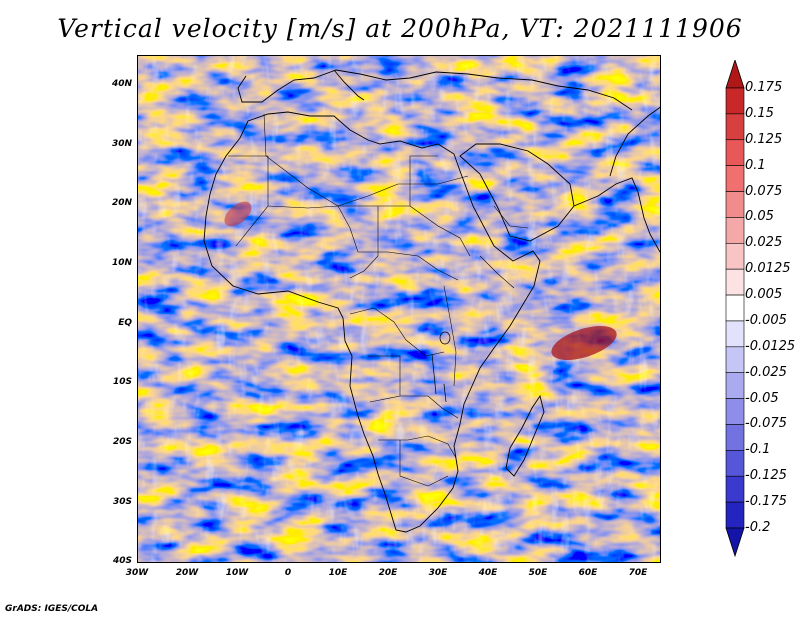  Describe the element at coordinates (338, 573) in the screenshot. I see `lon-label-10e: 10E` at that location.